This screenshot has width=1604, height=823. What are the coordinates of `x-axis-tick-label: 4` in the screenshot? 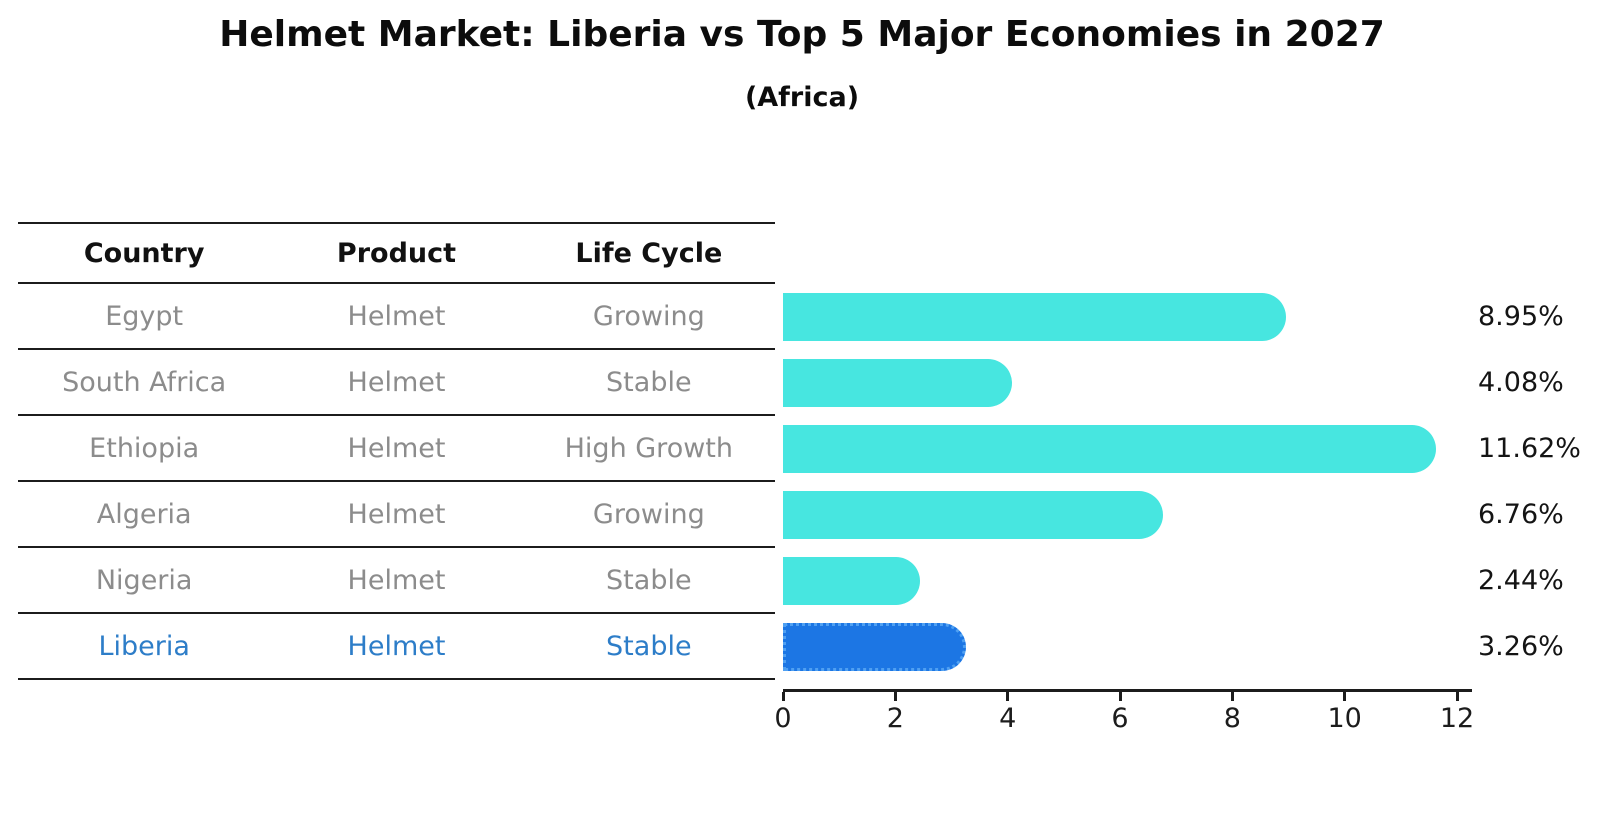 It's located at (1008, 718).